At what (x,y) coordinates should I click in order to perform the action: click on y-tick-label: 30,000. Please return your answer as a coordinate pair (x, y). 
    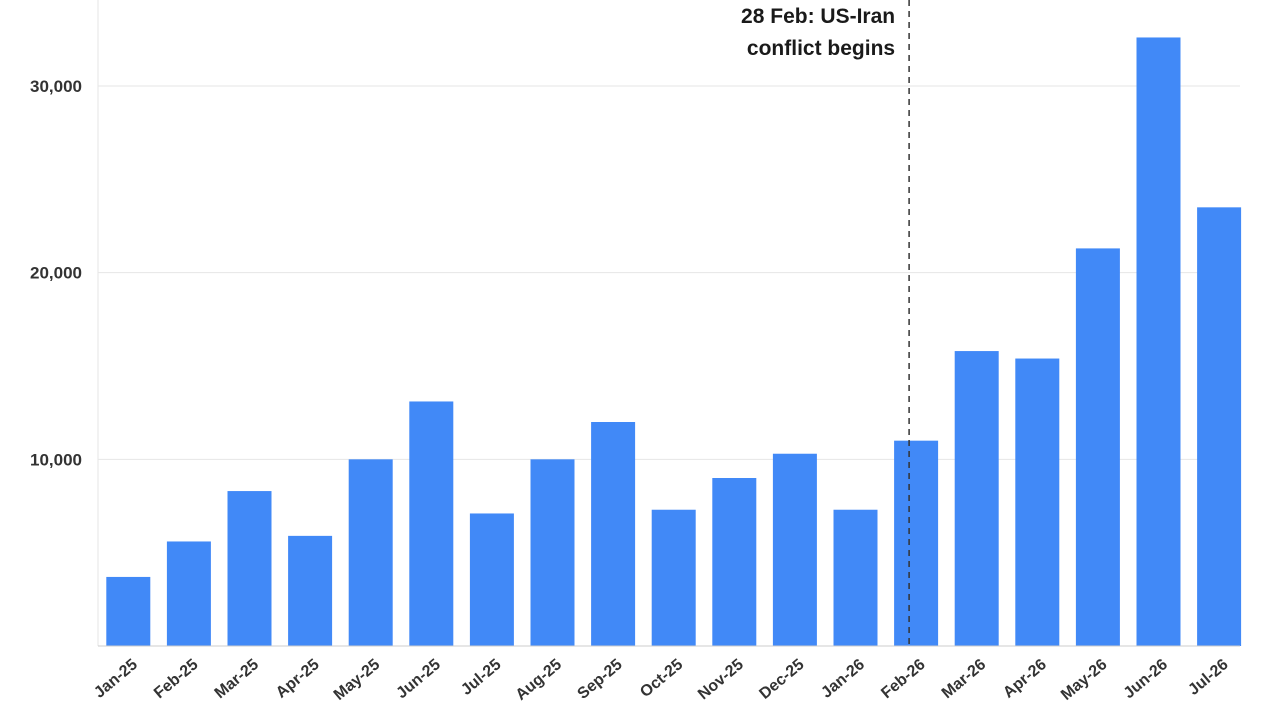
    Looking at the image, I should click on (56, 86).